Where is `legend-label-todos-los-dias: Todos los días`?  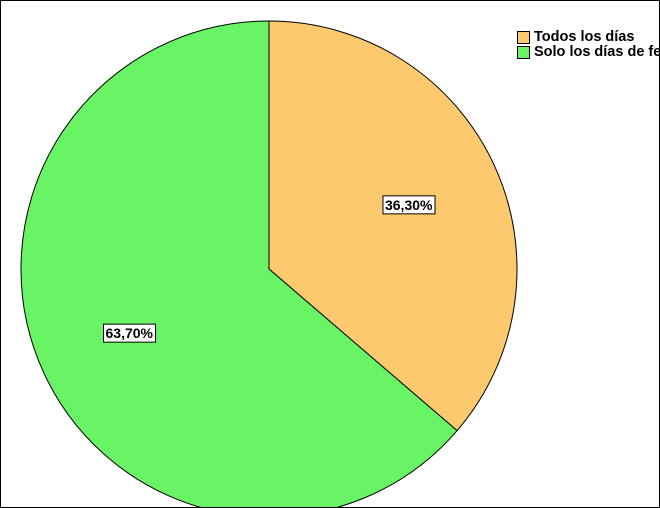
legend-label-todos-los-dias: Todos los días is located at coordinates (584, 37).